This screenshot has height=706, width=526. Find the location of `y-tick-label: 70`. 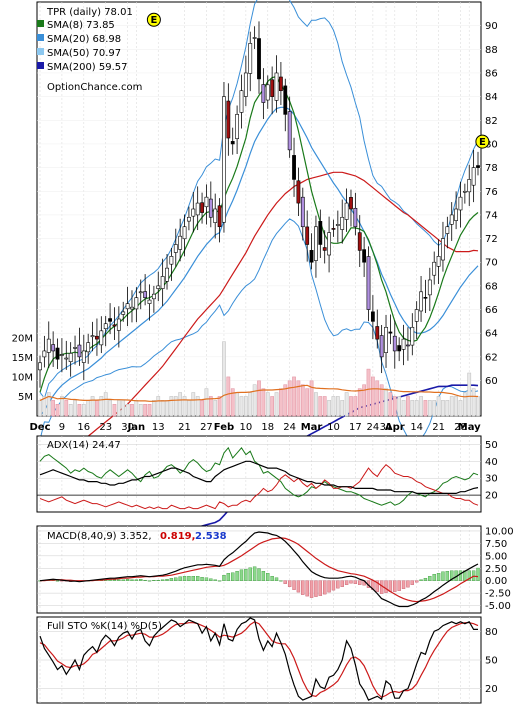

y-tick-label: 70 is located at coordinates (491, 263).